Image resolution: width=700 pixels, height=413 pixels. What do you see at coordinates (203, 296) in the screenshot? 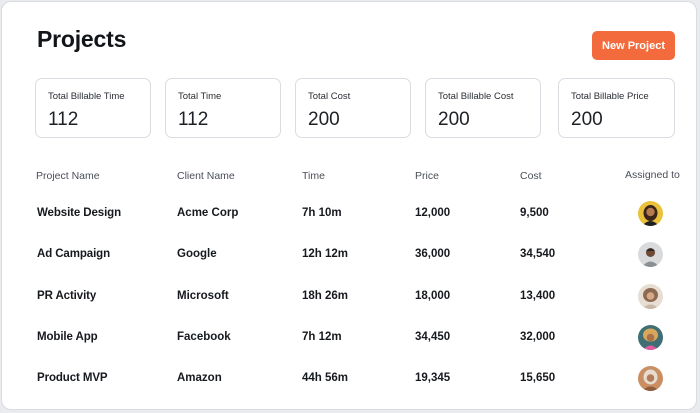
I see `client-name: Microsoft` at bounding box center [203, 296].